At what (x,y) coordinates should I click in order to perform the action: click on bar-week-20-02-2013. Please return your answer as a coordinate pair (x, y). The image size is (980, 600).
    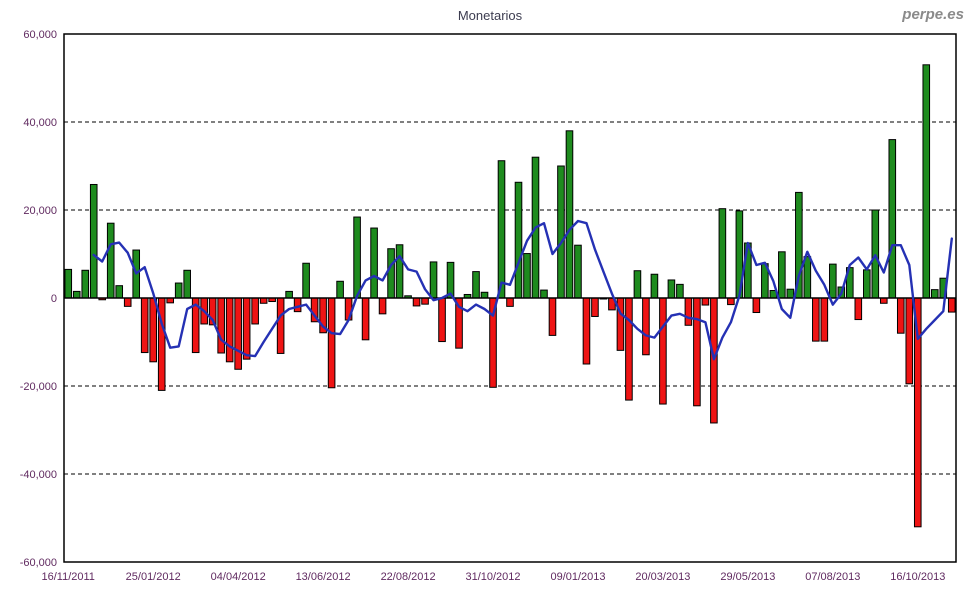
    Looking at the image, I should click on (629, 349).